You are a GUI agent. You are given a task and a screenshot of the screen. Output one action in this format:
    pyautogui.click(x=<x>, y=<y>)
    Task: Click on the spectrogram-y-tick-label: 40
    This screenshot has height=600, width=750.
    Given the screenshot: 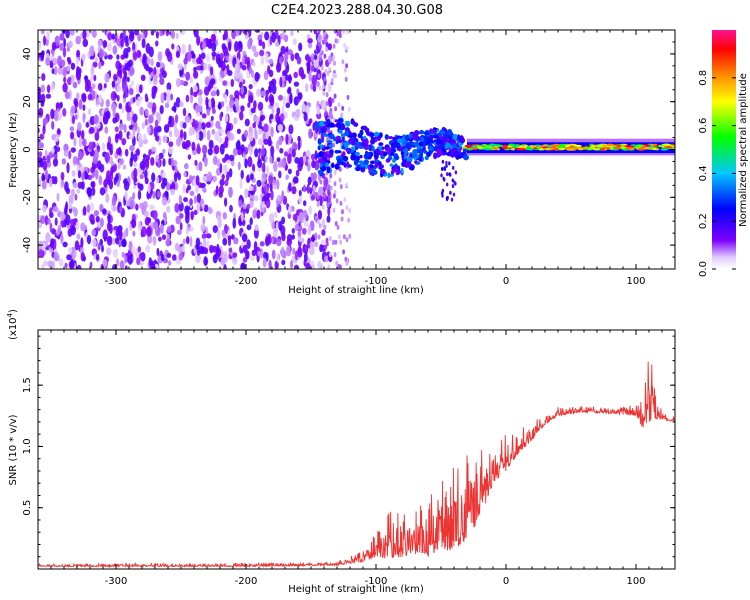 What is the action you would take?
    pyautogui.click(x=27, y=54)
    